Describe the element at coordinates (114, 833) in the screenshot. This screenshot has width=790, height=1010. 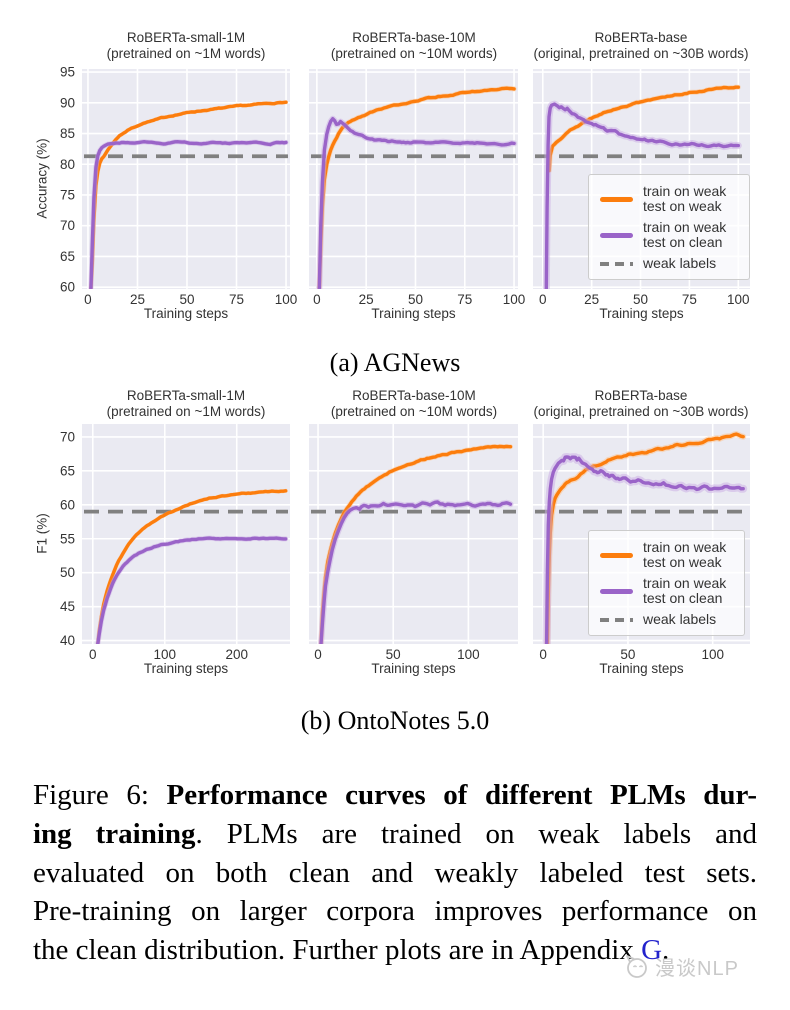
I see `caption-text: ing training` at that location.